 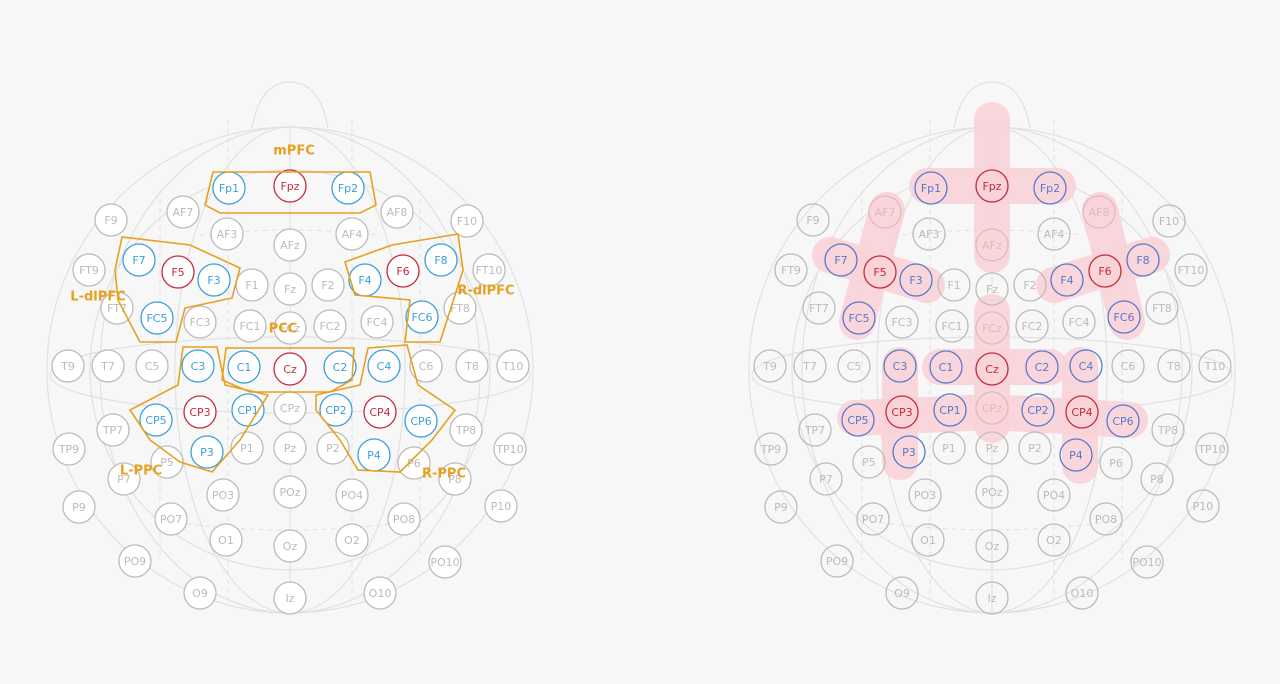 I want to click on electrode-label: C4, so click(x=1086, y=366).